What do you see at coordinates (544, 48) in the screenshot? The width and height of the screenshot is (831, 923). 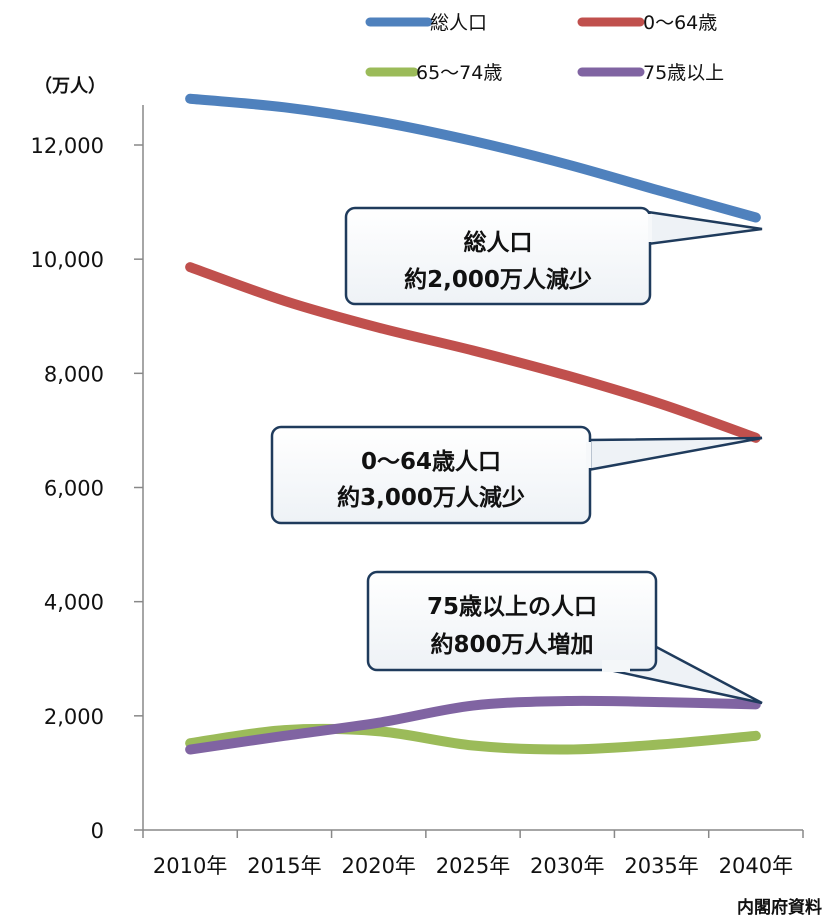 I see `legend: 総人口 0〜64歳 65〜74歳 75歳以上` at bounding box center [544, 48].